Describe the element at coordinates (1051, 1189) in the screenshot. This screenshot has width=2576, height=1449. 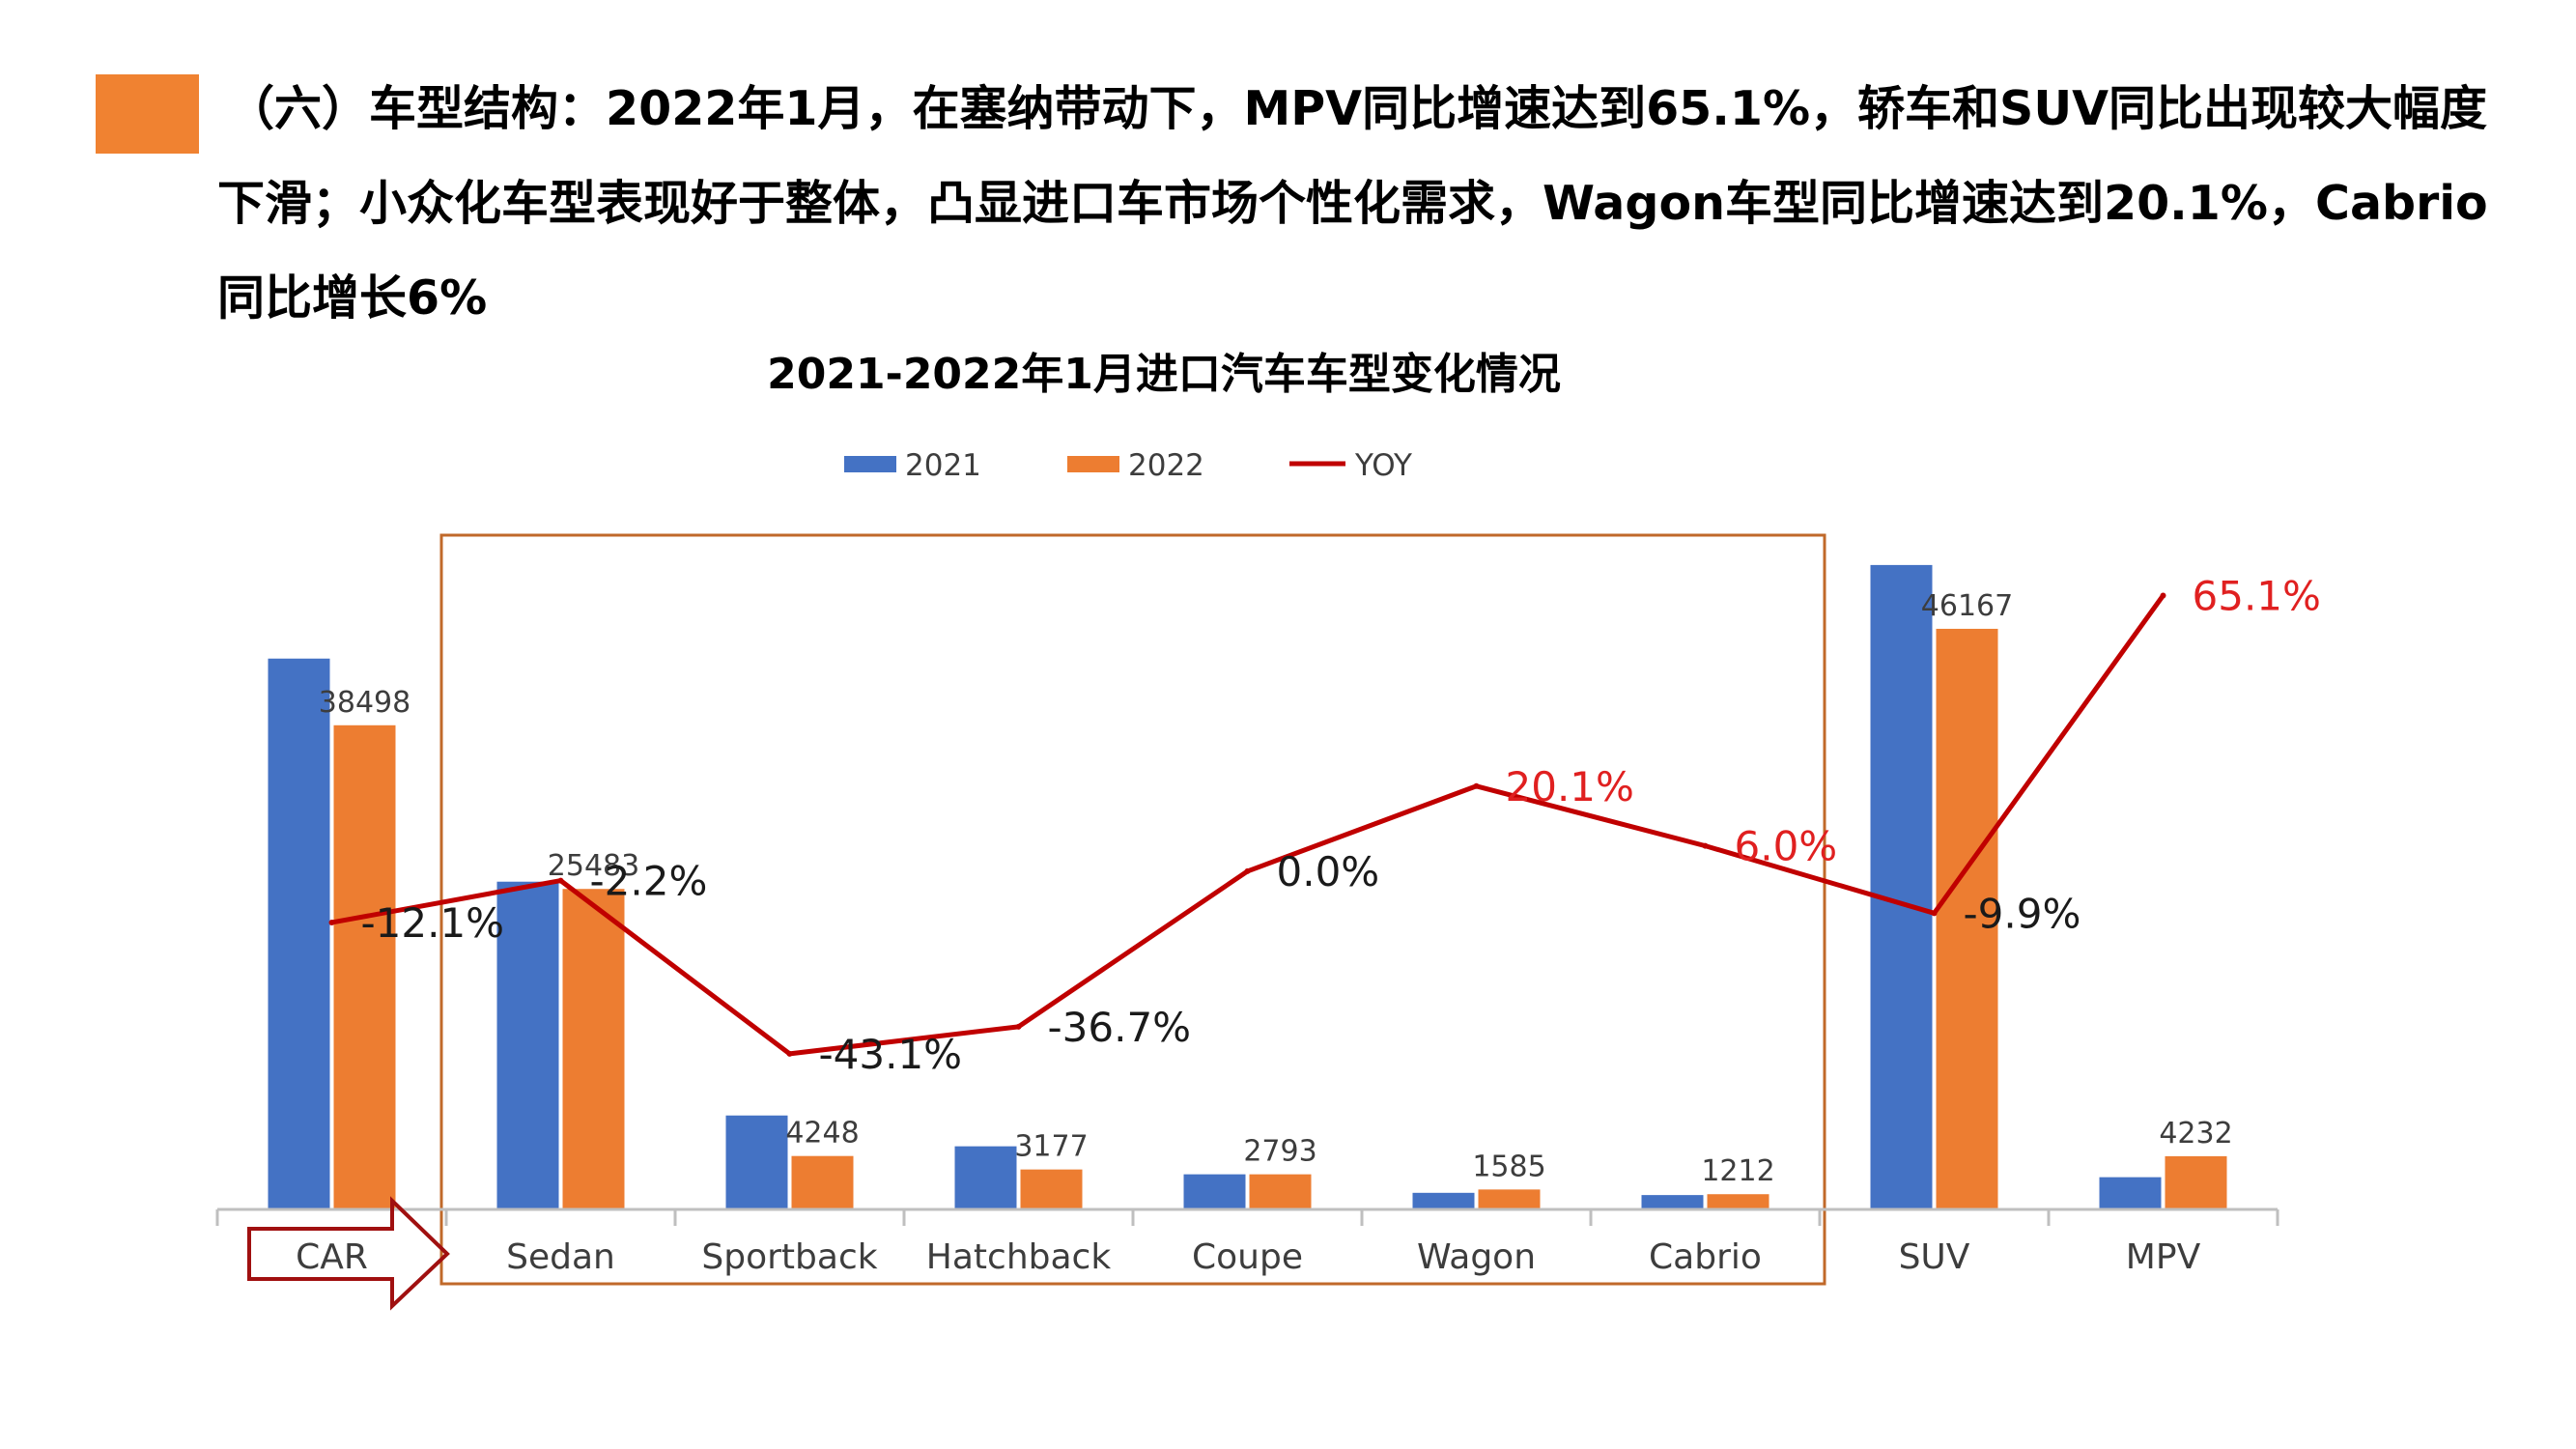
I see `bar-2022-hatchback` at that location.